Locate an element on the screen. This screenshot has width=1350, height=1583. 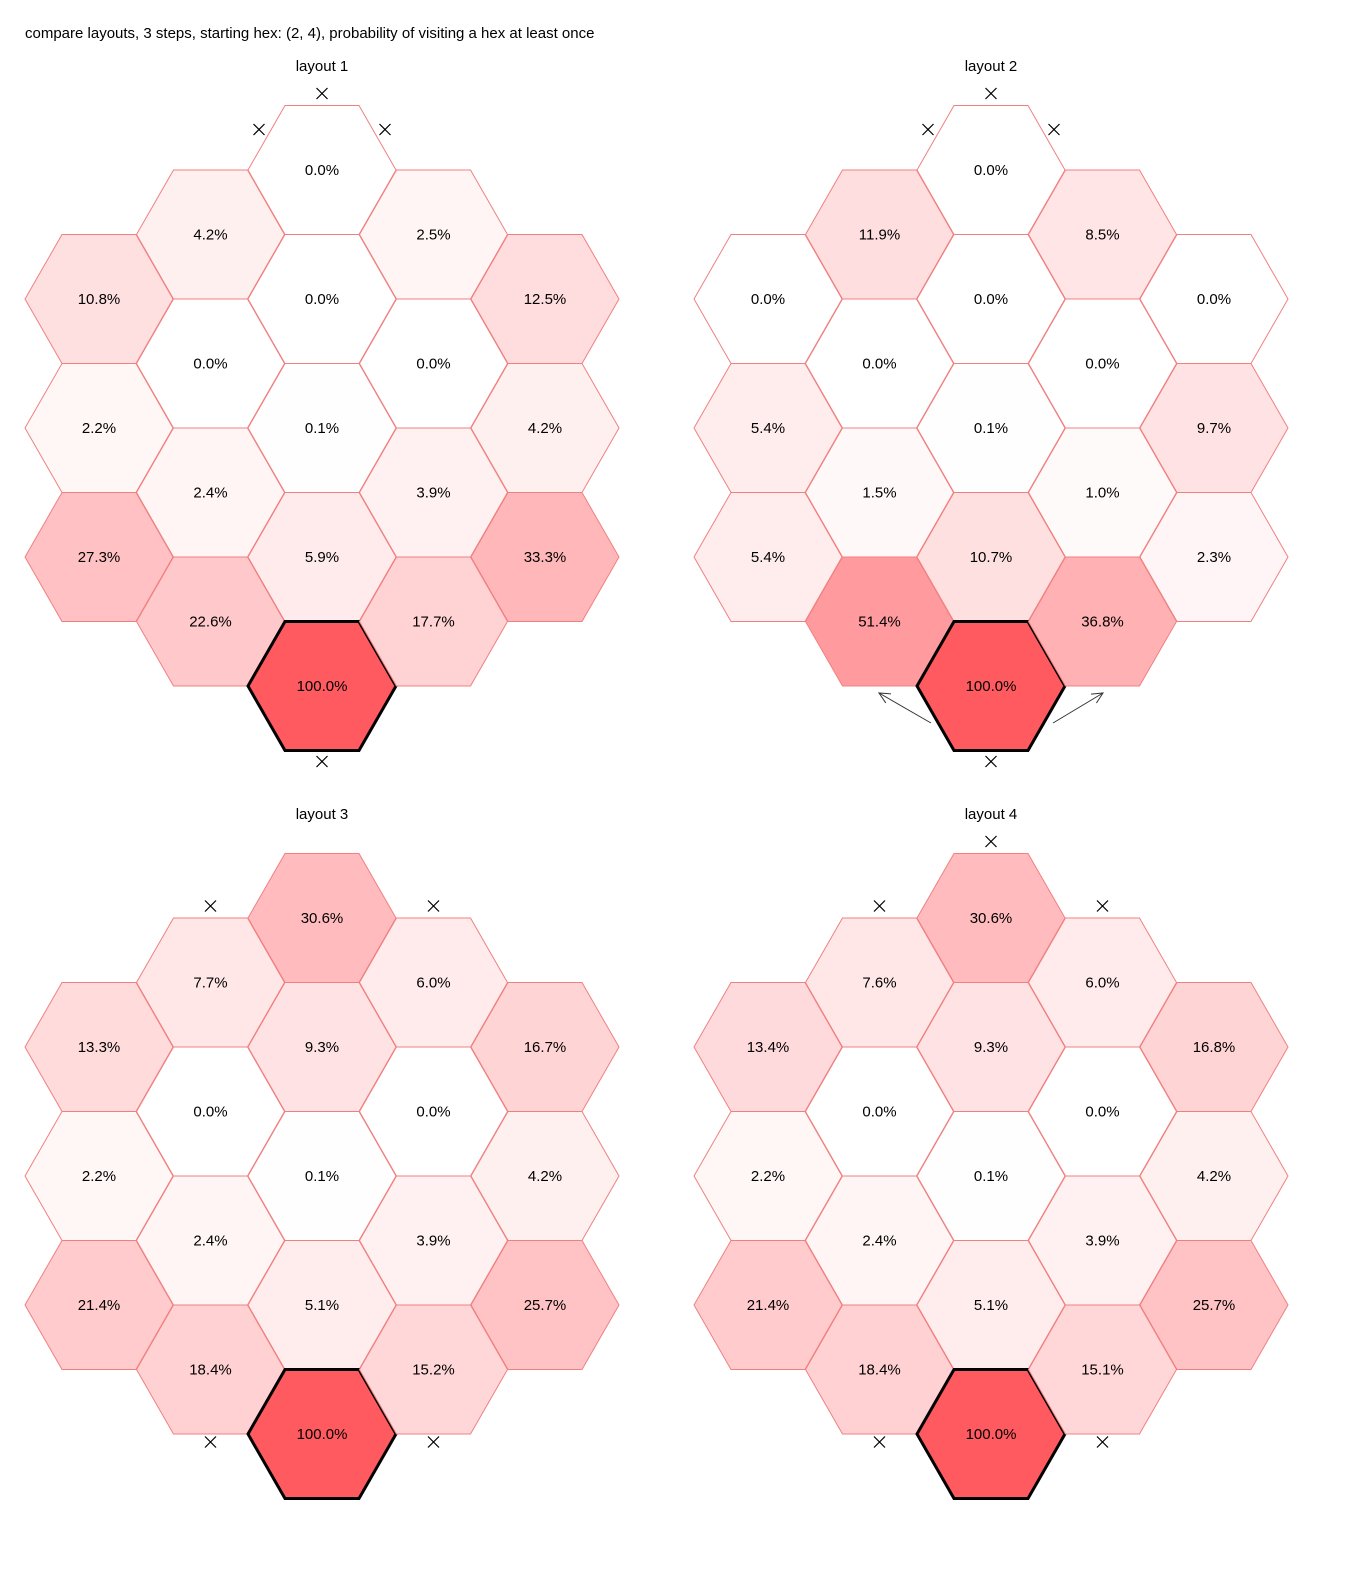
hex-cell: 21.4% is located at coordinates (768, 1305).